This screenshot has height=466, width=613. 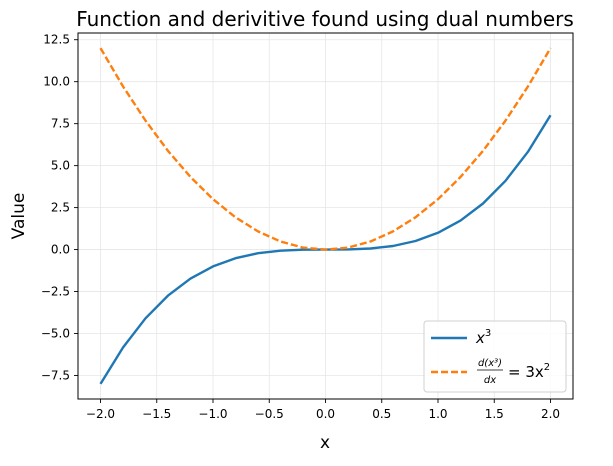 What do you see at coordinates (55, 334) in the screenshot?
I see `y-tick-label: −5.0` at bounding box center [55, 334].